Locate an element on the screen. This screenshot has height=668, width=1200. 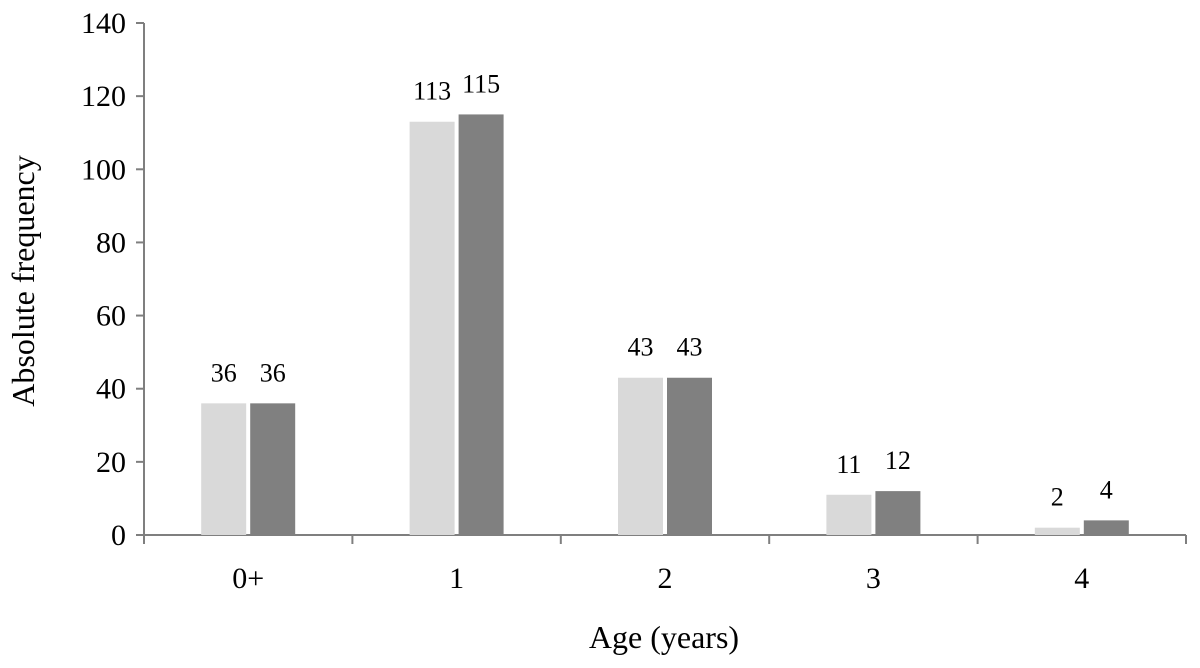
y-tick-label: 40 is located at coordinates (111, 389).